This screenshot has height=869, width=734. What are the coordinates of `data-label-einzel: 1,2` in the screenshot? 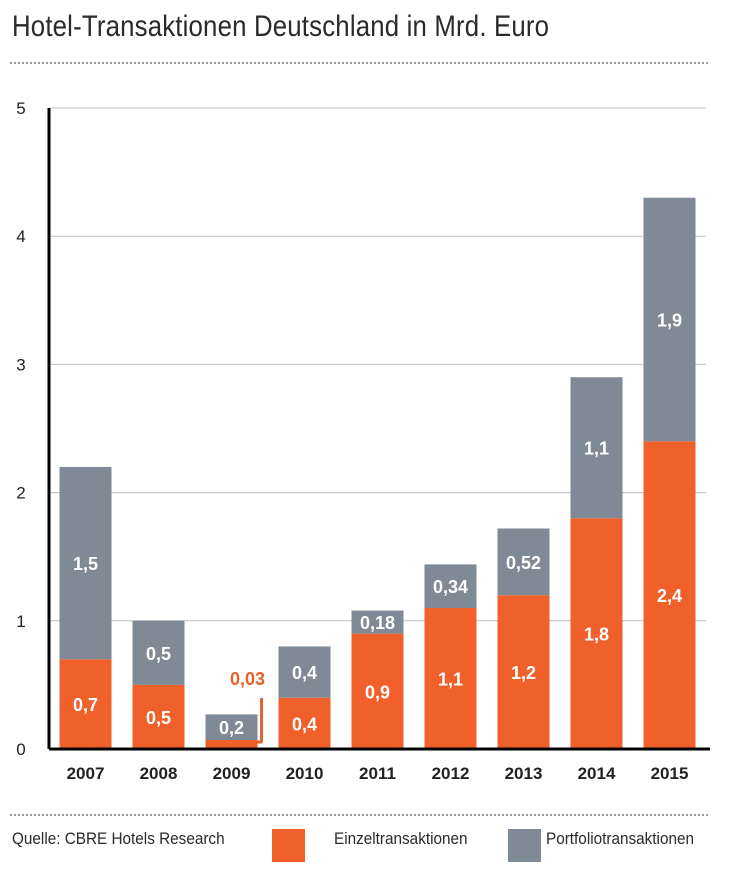 It's located at (523, 673).